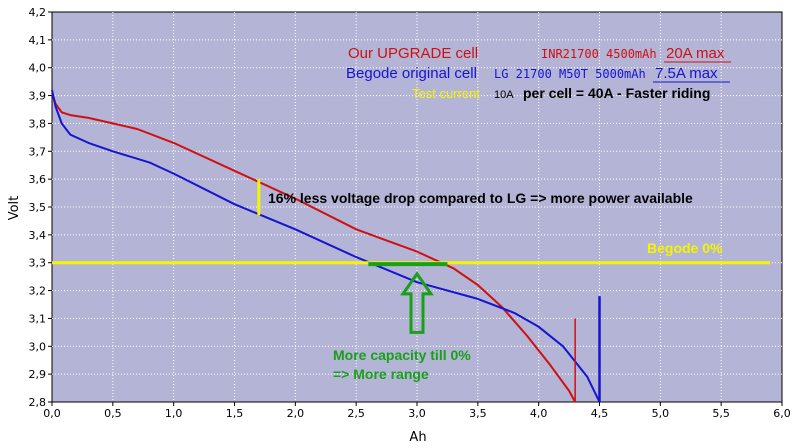 Image resolution: width=796 pixels, height=448 pixels. What do you see at coordinates (38, 151) in the screenshot?
I see `y-tick-label: 3,7` at bounding box center [38, 151].